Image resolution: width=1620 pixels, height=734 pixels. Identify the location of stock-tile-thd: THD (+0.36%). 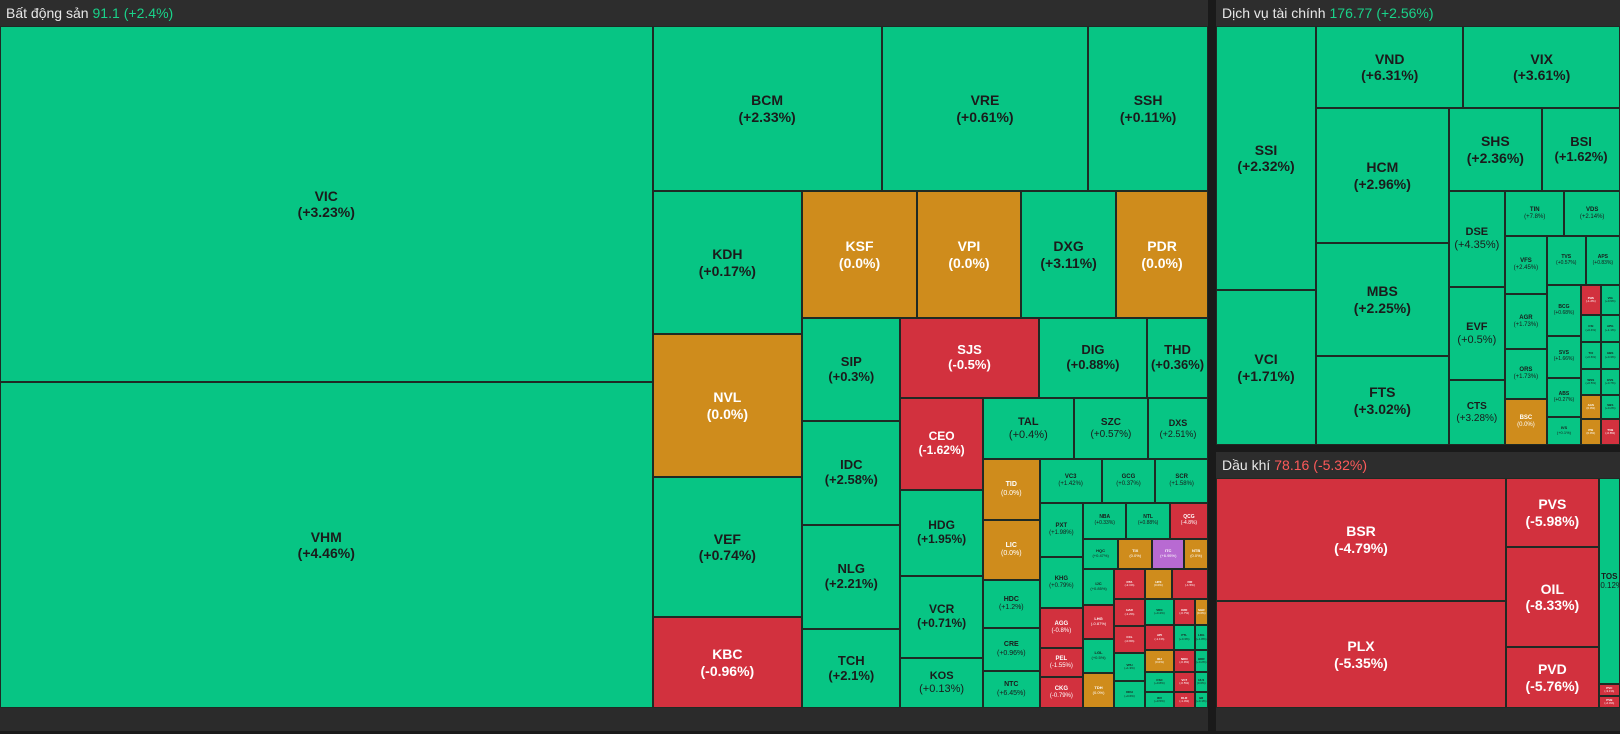
(1177, 358).